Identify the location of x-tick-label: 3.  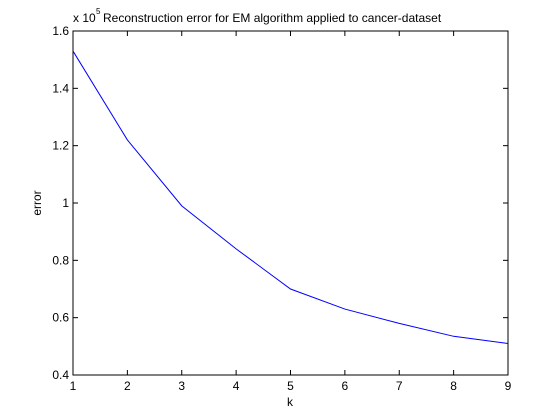
(181, 386).